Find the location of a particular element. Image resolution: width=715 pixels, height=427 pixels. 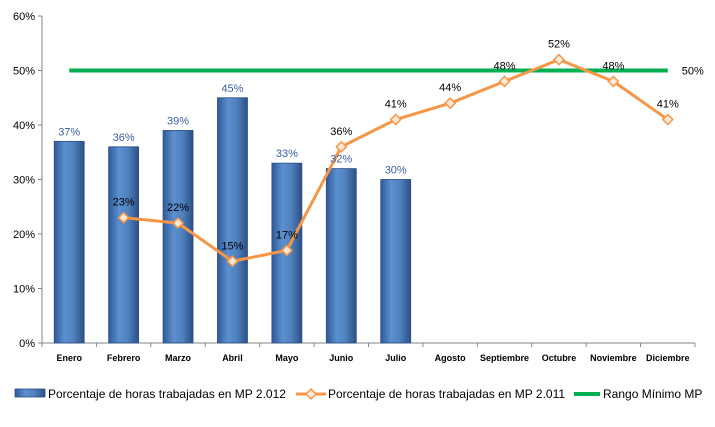

y-tick-label: 40% is located at coordinates (24, 126).